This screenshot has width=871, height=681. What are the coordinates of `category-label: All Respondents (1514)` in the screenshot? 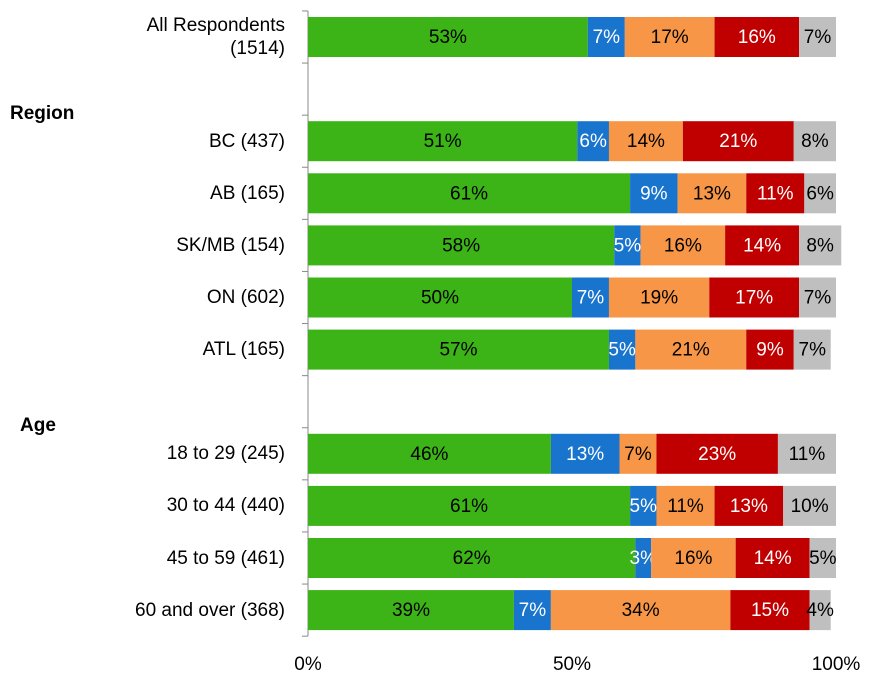 It's located at (215, 37).